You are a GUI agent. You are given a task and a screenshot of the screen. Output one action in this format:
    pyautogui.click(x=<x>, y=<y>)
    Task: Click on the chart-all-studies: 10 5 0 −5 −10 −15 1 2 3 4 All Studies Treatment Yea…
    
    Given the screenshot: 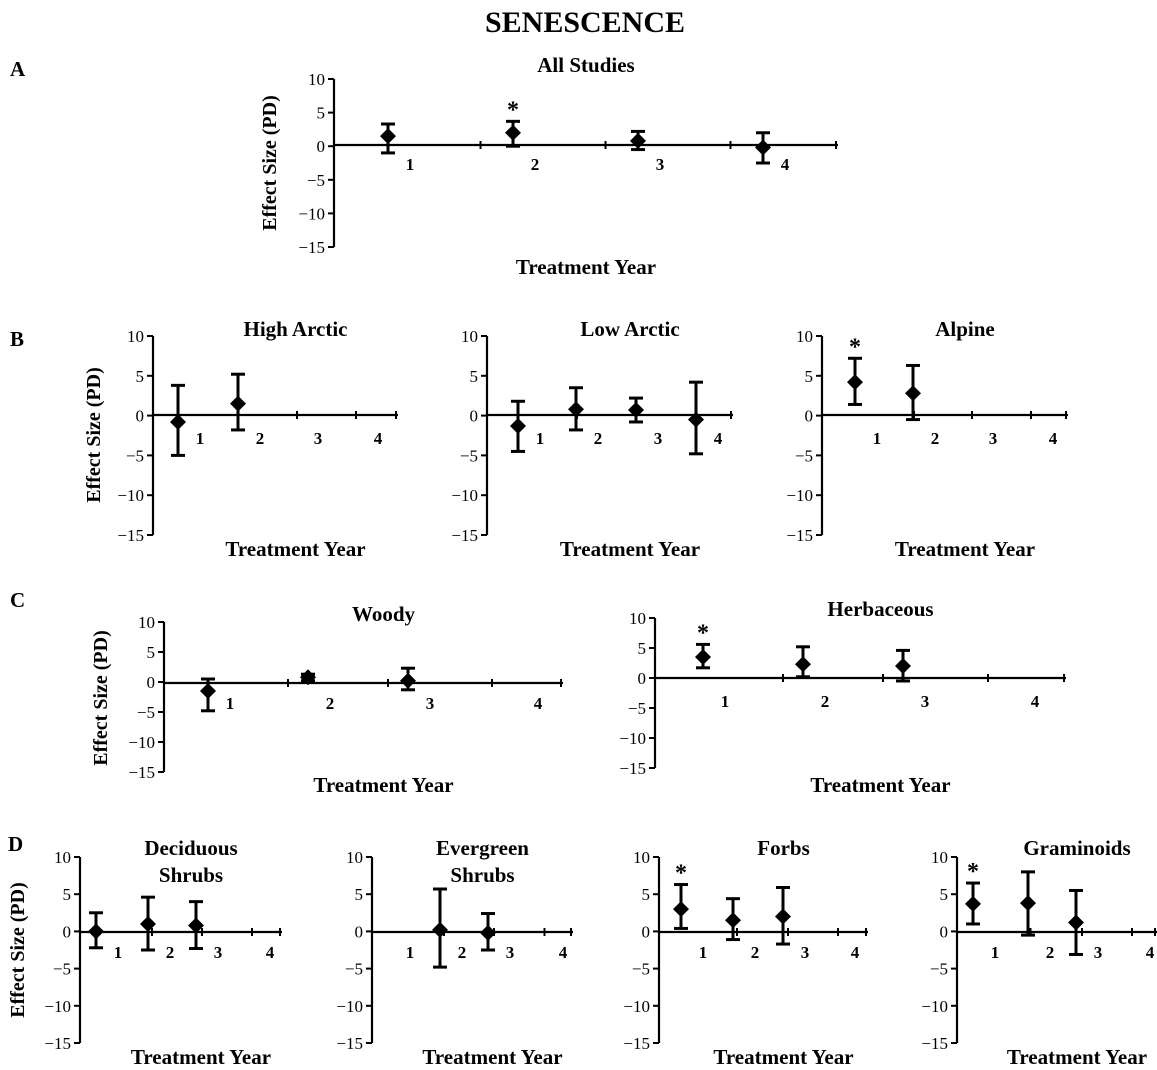 What is the action you would take?
    pyautogui.click(x=548, y=166)
    